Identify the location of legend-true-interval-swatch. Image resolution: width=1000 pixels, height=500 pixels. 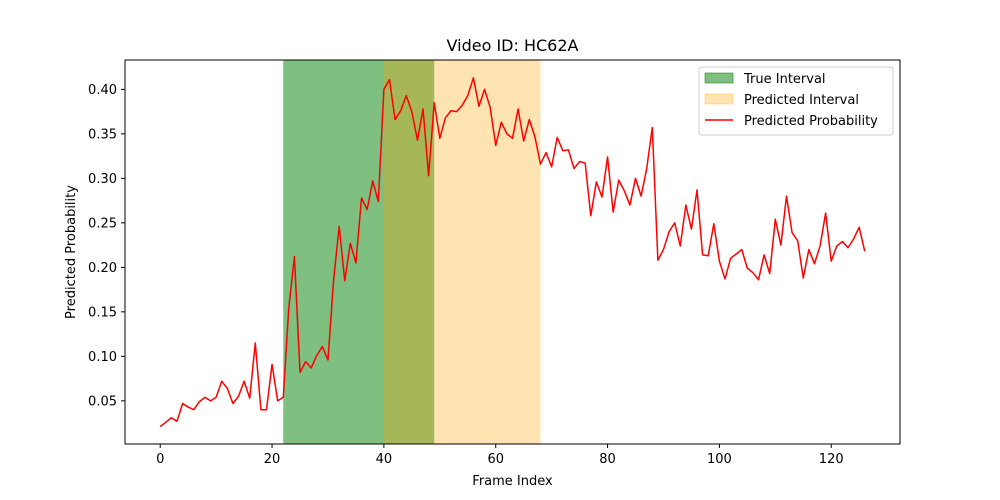
(719, 78).